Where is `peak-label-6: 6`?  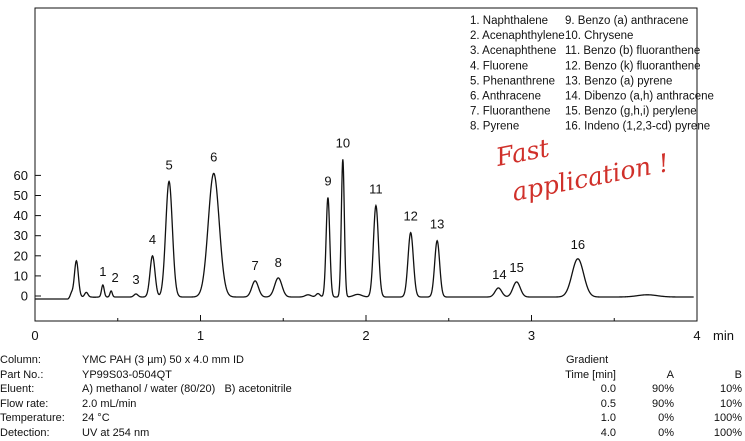
peak-label-6: 6 is located at coordinates (213, 156).